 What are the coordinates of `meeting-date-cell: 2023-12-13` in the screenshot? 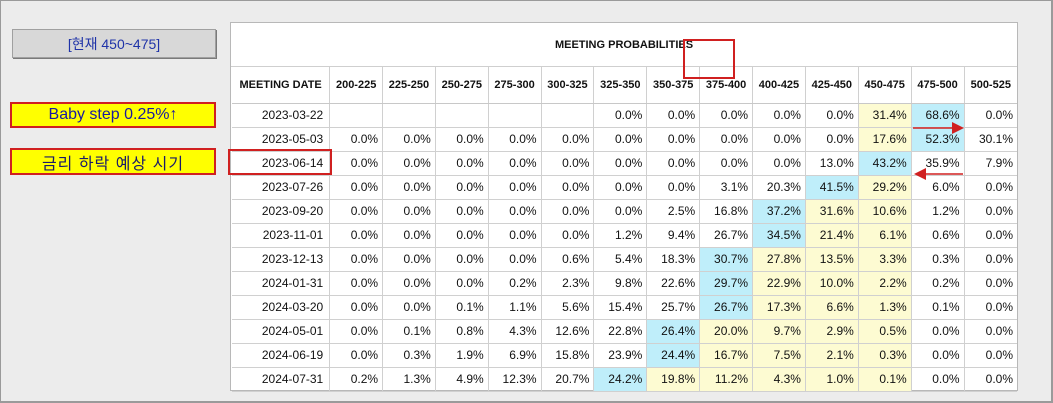 It's located at (281, 259).